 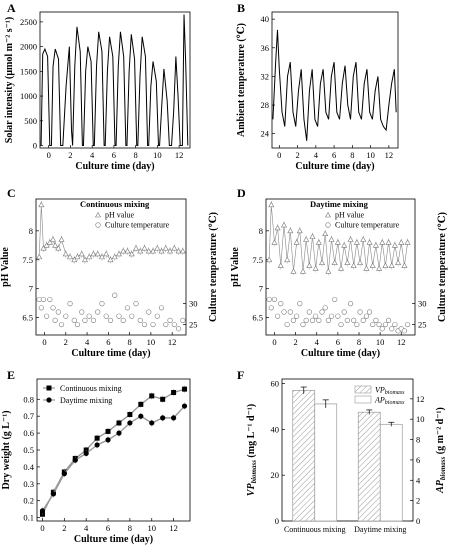 I want to click on y-tick-label: 32, so click(x=265, y=76).